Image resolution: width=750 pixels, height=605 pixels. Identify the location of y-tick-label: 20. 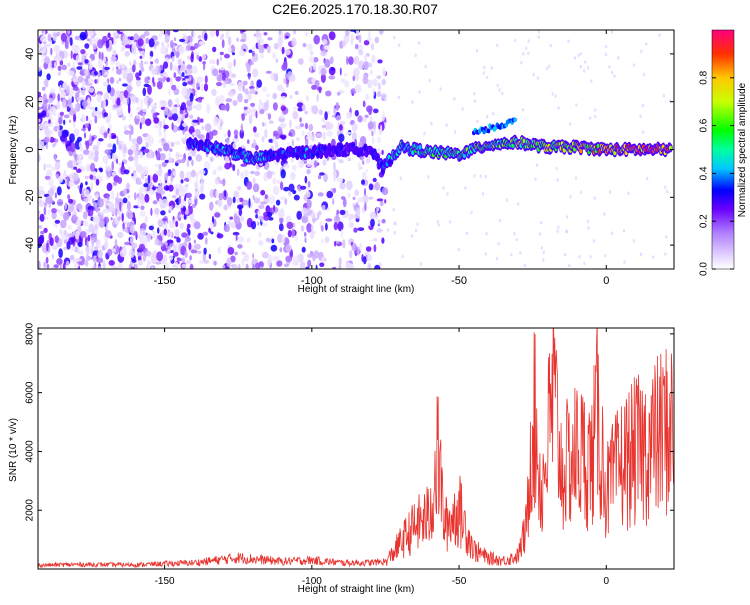
(30, 102).